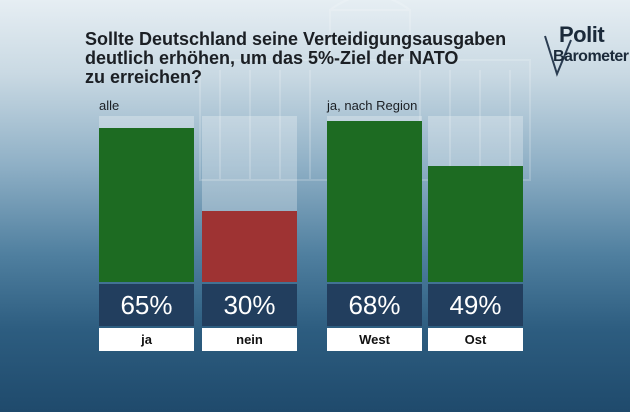 The image size is (630, 412). Describe the element at coordinates (146, 339) in the screenshot. I see `category-label-ja: ja` at that location.